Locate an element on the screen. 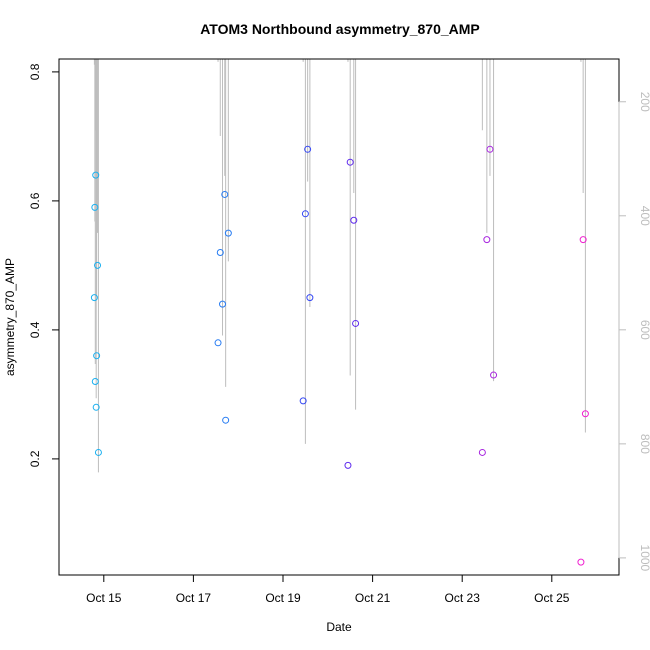 Image resolution: width=650 pixels, height=650 pixels. y2-tick-label: 800 is located at coordinates (644, 444).